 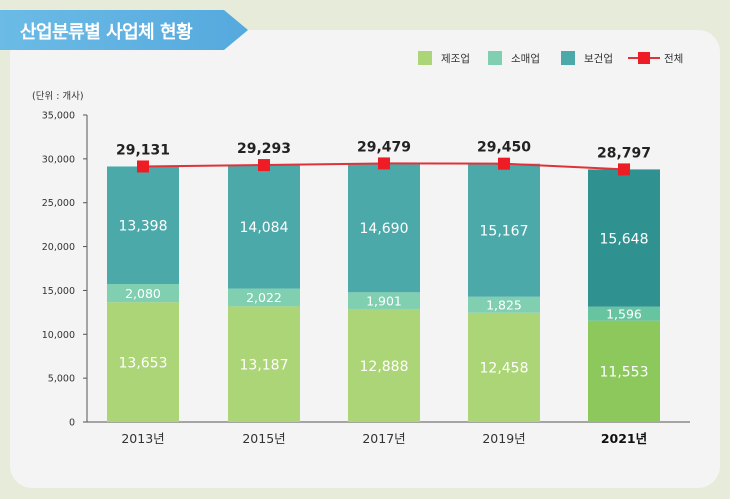 What do you see at coordinates (142, 438) in the screenshot?
I see `x-tick-label: 2013년` at bounding box center [142, 438].